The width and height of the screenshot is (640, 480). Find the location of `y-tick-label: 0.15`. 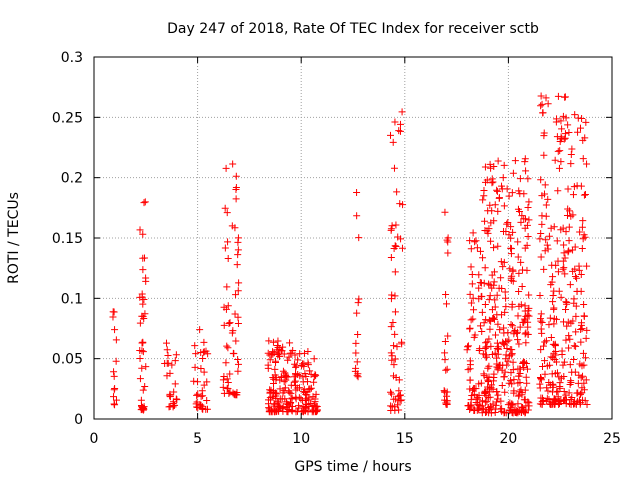

y-tick-label: 0.15 is located at coordinates (67, 239).